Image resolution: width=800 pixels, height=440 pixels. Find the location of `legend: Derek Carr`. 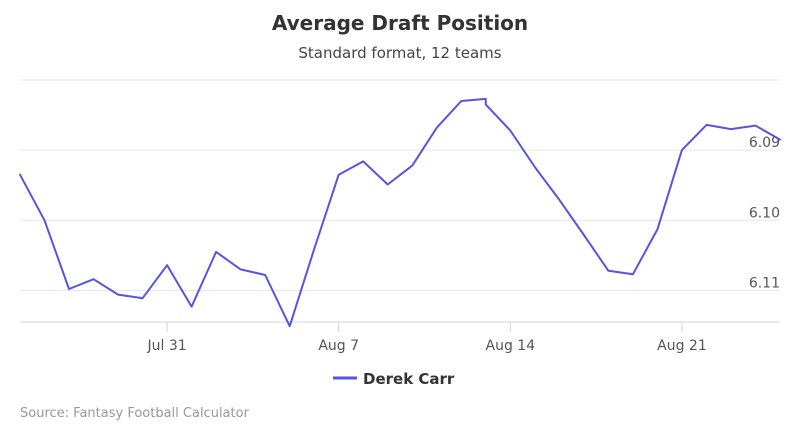

legend: Derek Carr is located at coordinates (394, 379).